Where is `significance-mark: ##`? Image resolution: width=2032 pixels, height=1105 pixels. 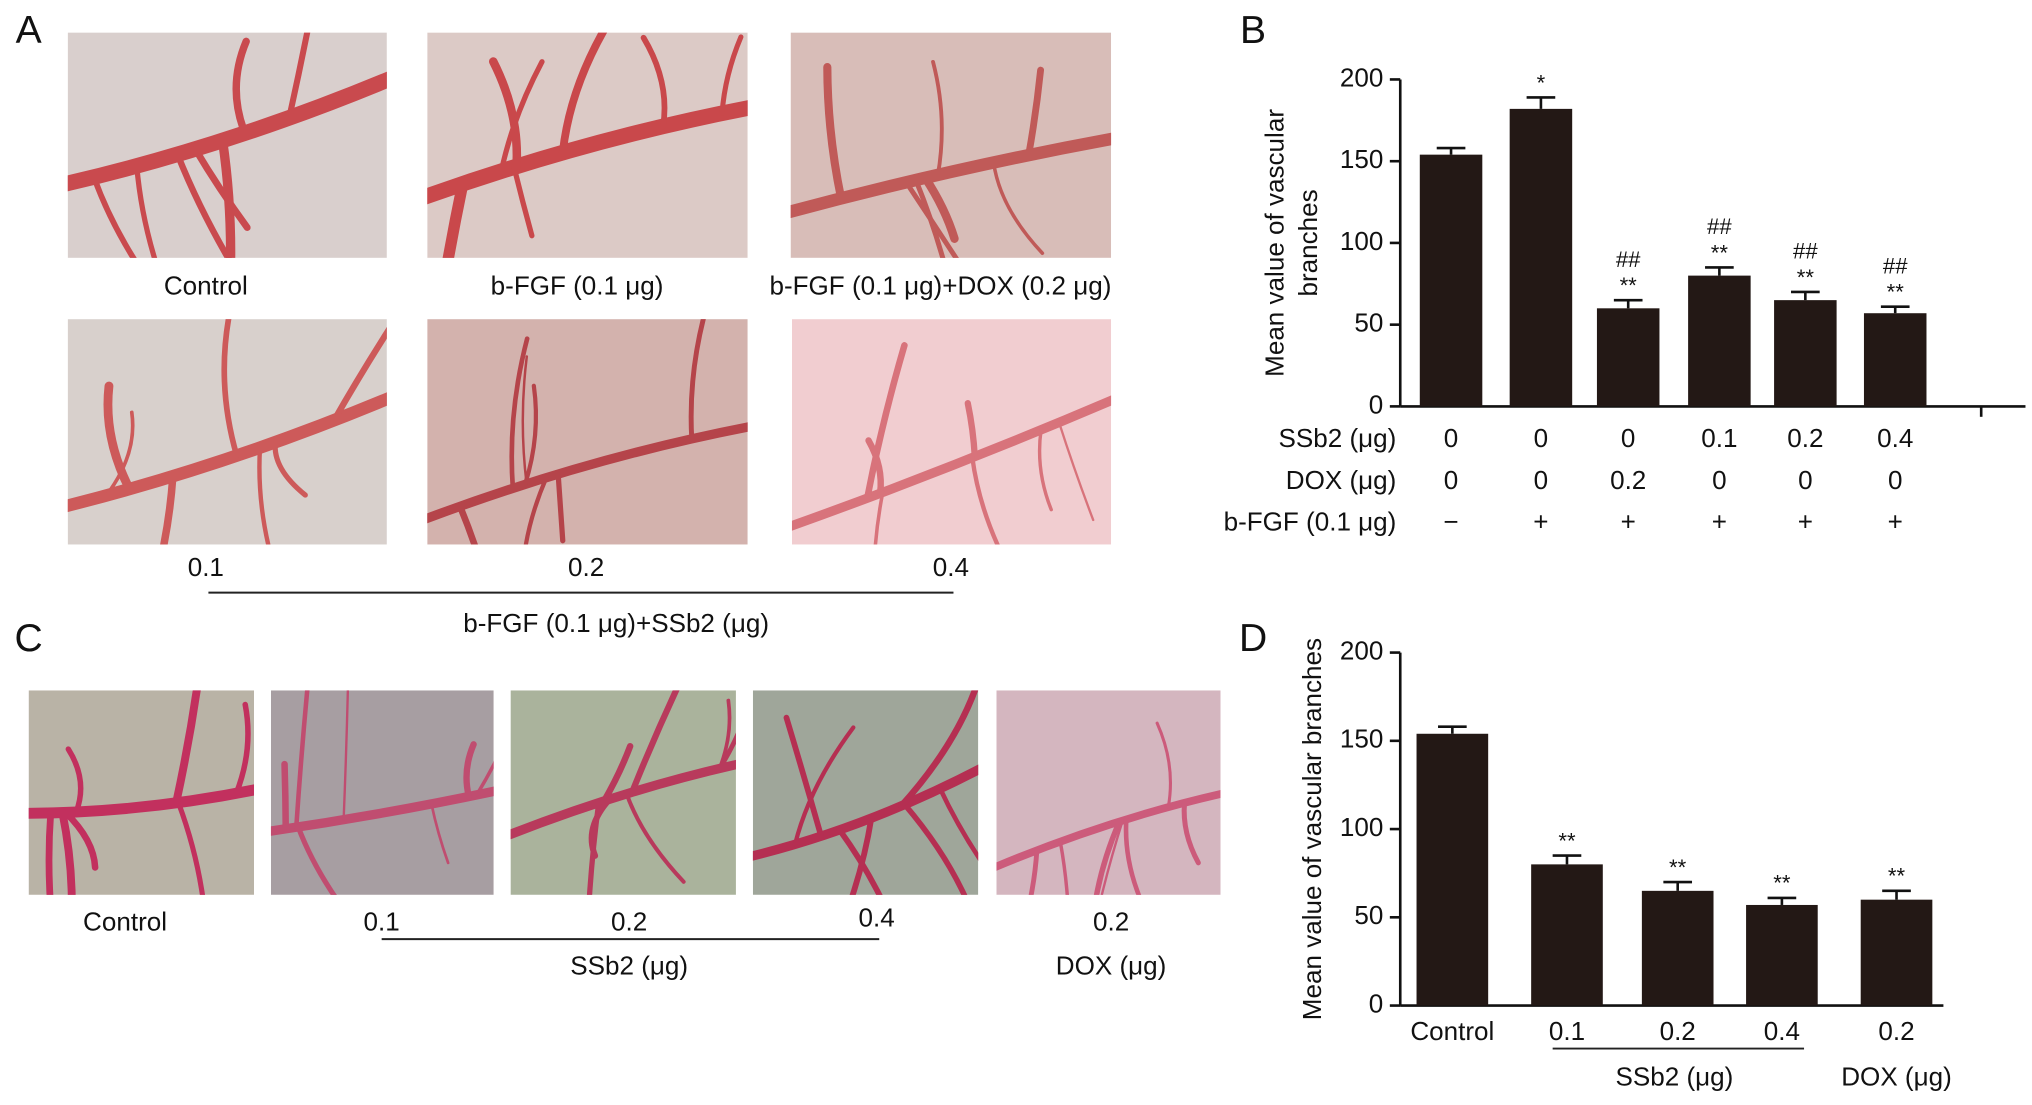 significance-mark: ## is located at coordinates (1628, 259).